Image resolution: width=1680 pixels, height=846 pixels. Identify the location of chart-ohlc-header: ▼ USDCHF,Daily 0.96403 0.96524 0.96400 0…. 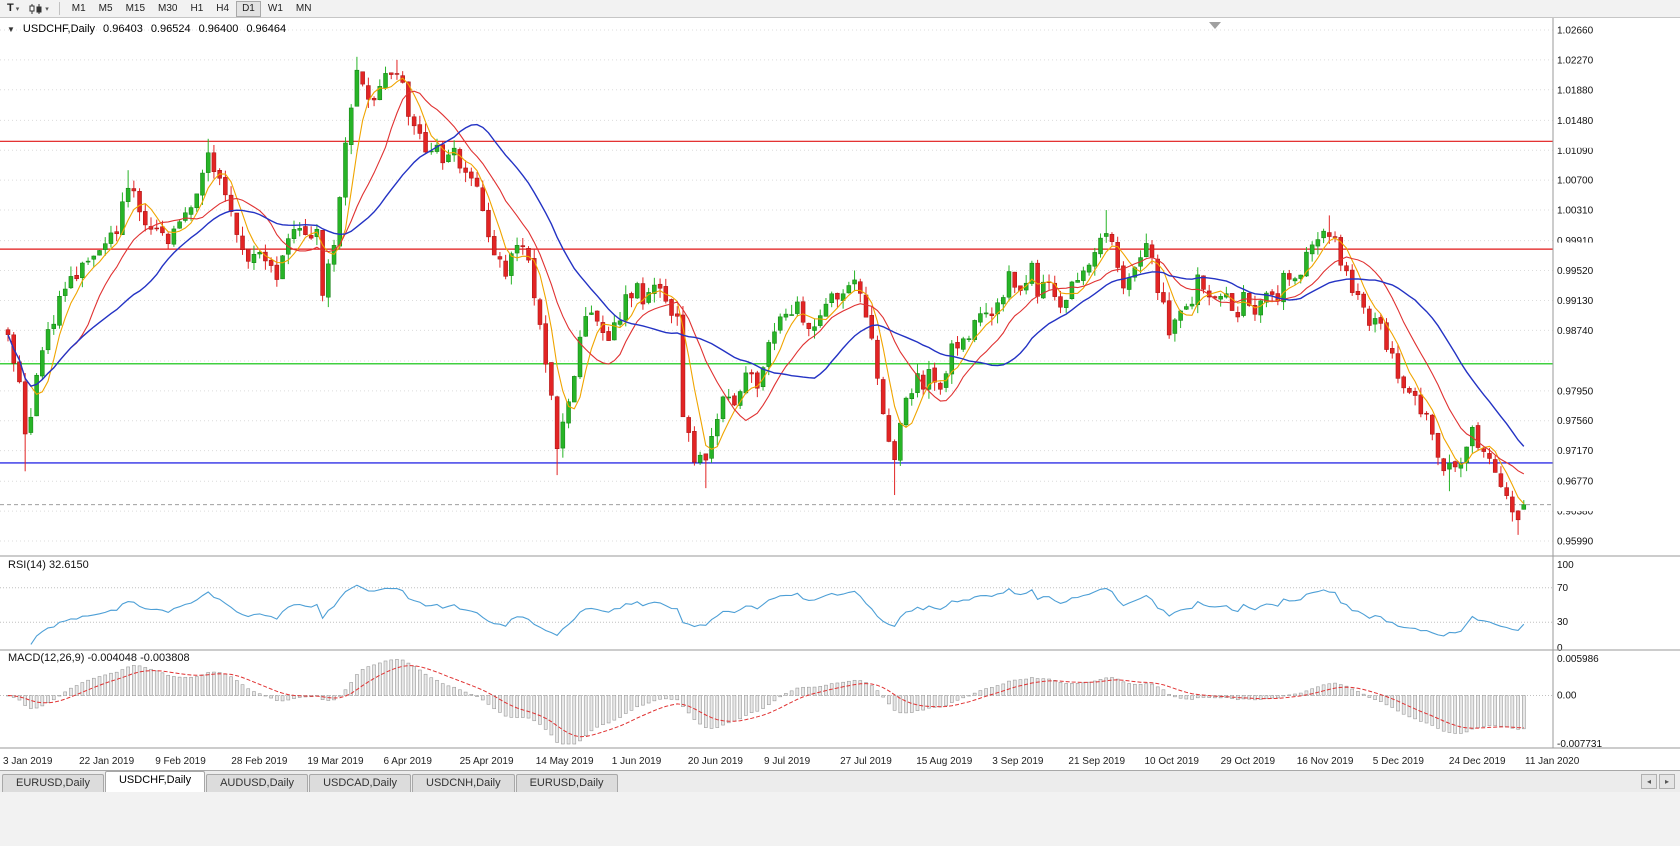
(146, 29).